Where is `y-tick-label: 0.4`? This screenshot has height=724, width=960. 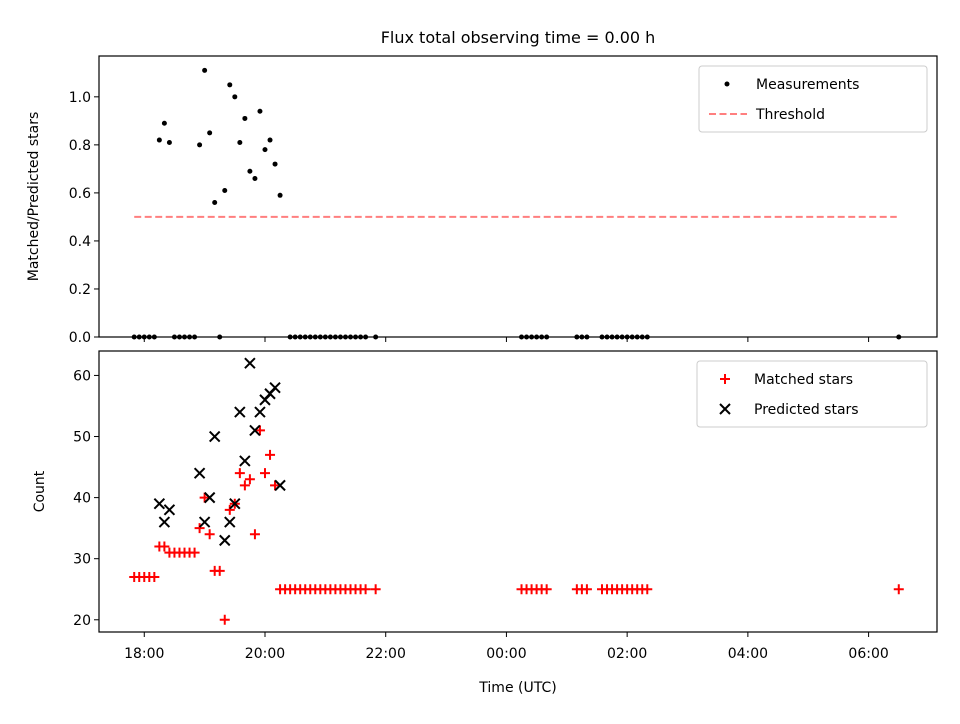 y-tick-label: 0.4 is located at coordinates (80, 242).